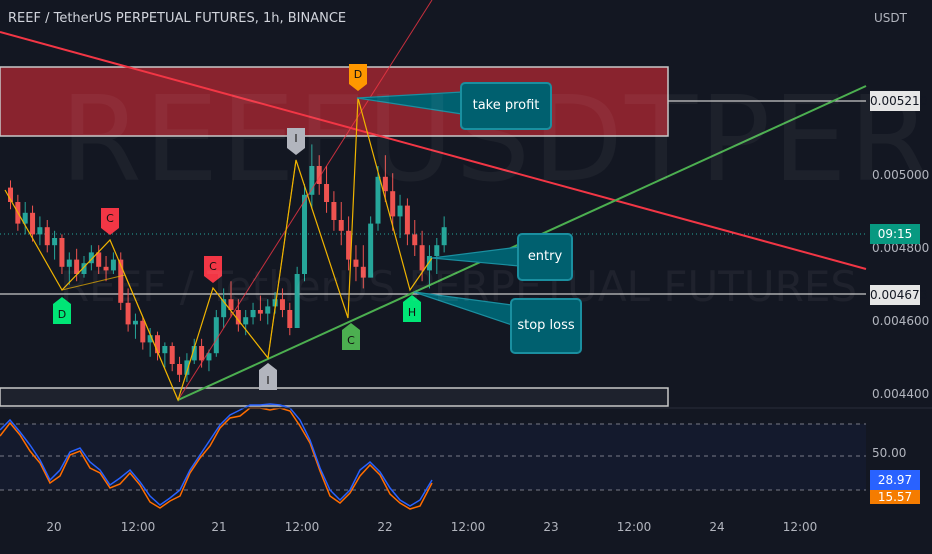 The width and height of the screenshot is (932, 554). I want to click on pattern-flag-C3, so click(351, 336).